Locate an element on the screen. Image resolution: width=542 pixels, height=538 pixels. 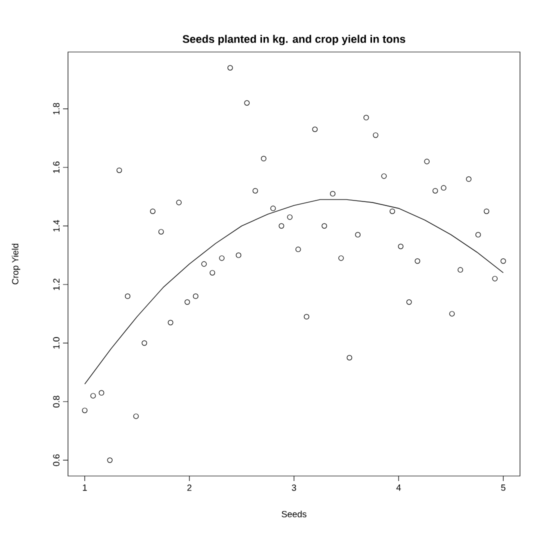
y-tick-label: 1.8 is located at coordinates (56, 108).